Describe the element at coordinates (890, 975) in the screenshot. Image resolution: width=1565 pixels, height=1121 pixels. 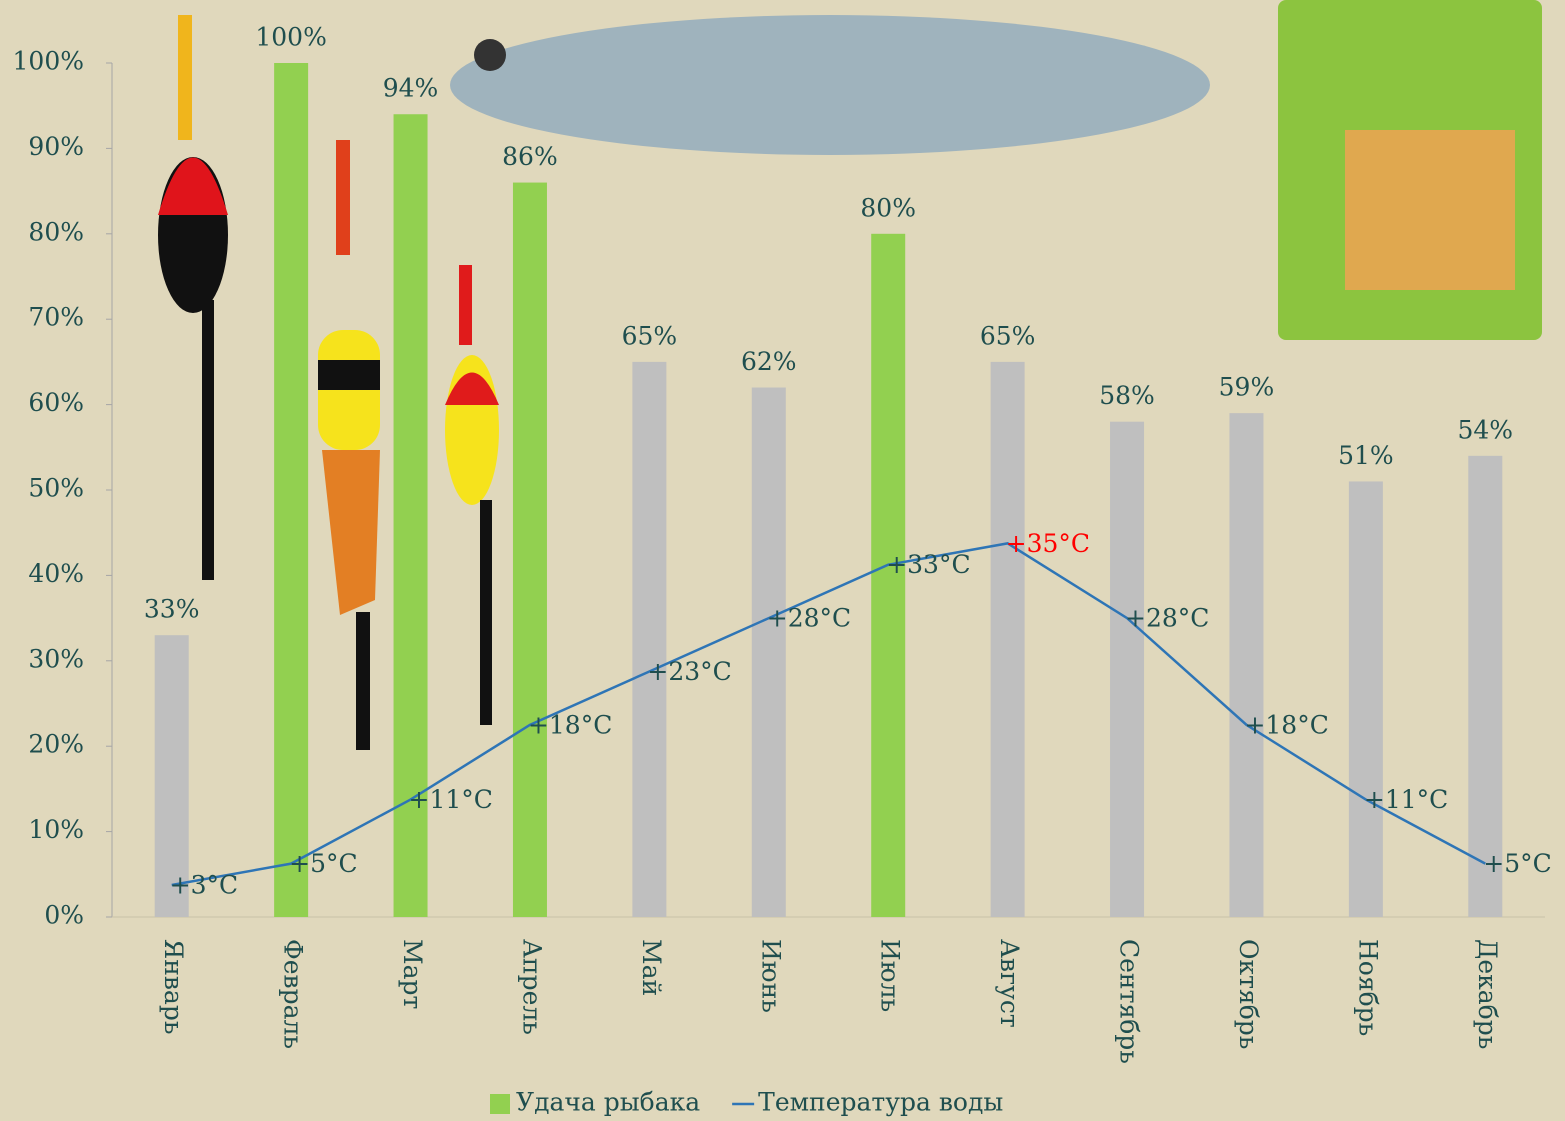
I see `x-tick-label: Июль` at that location.